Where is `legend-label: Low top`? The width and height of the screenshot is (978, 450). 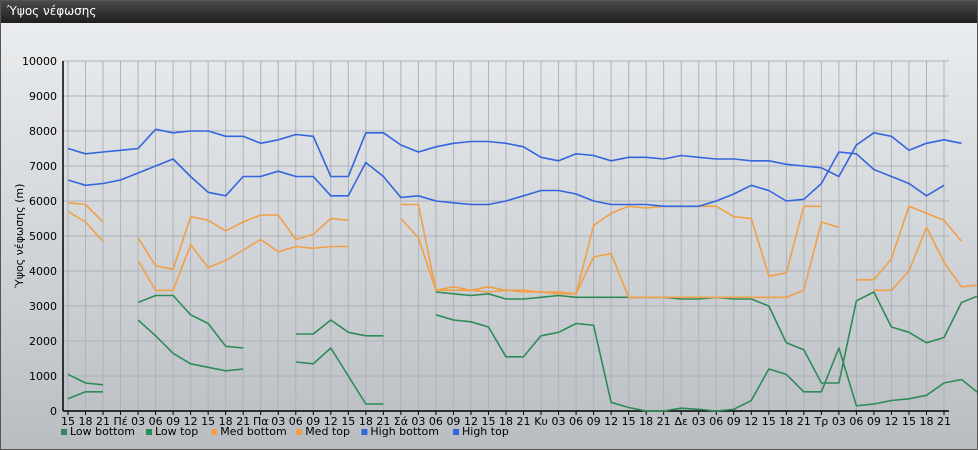
legend-label: Low top is located at coordinates (176, 431).